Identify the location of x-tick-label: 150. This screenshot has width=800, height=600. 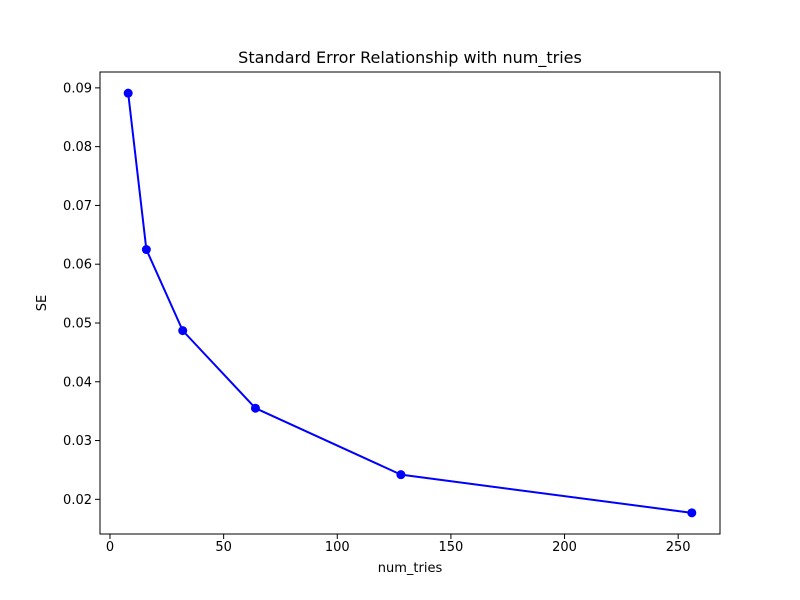
(450, 547).